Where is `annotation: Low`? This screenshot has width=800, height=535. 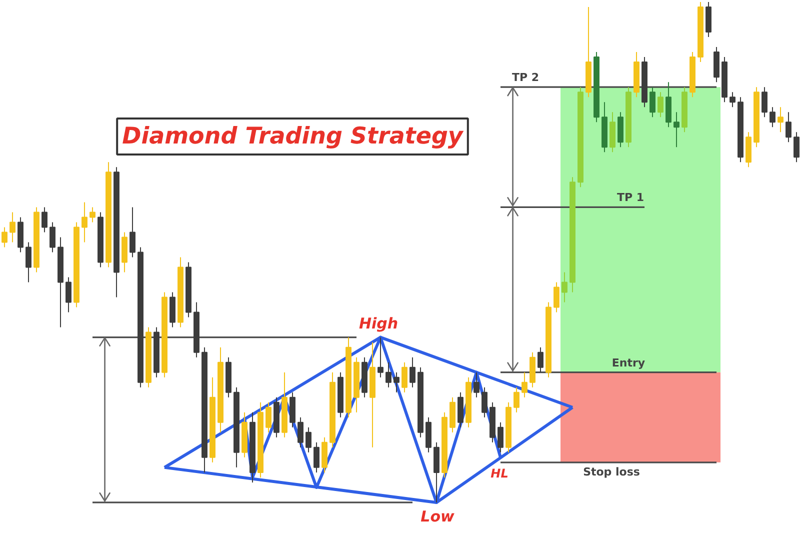
annotation: Low is located at coordinates (437, 516).